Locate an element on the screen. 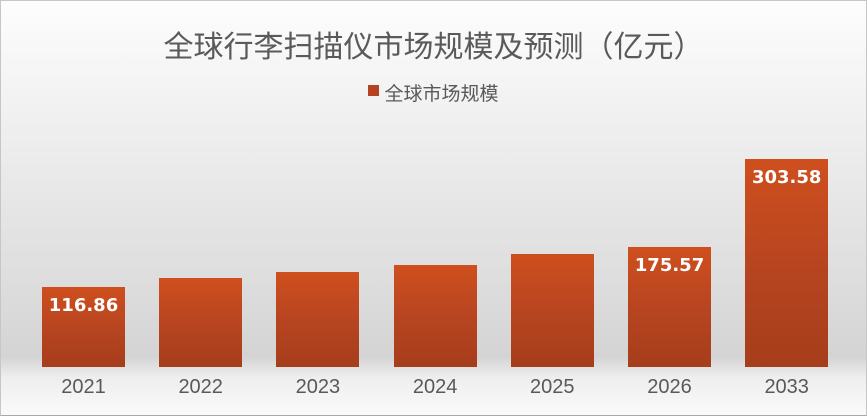 The height and width of the screenshot is (416, 867). chart-title: 全球行李扫描仪市场规模及预测（亿元） is located at coordinates (433, 47).